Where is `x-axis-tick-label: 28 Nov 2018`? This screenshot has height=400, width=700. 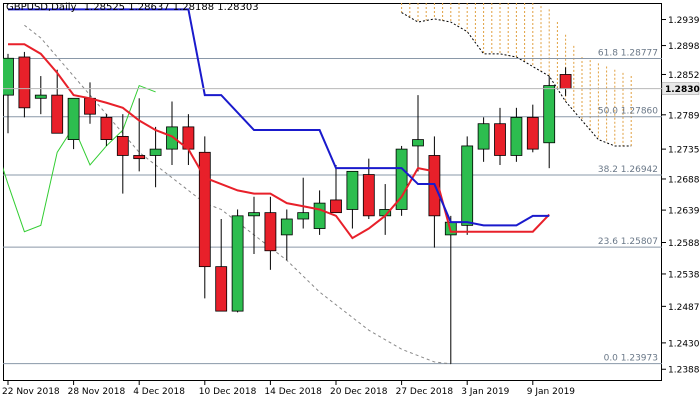
x-axis-tick-label: 28 Nov 2018 is located at coordinates (97, 392).